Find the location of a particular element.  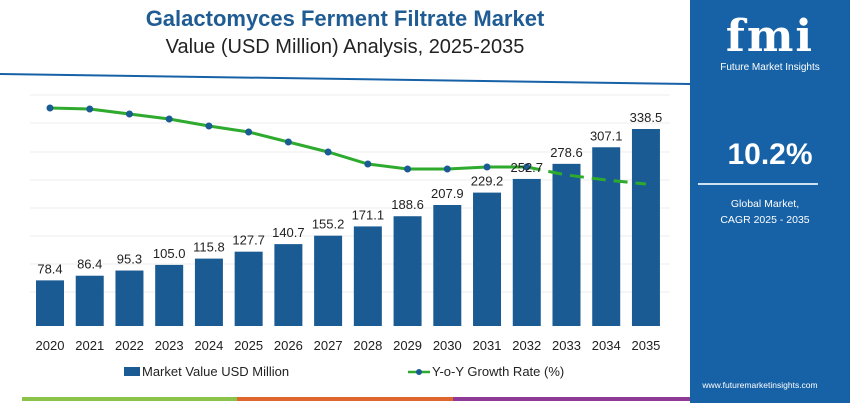

bar-value-label: 105.0 is located at coordinates (169, 253).